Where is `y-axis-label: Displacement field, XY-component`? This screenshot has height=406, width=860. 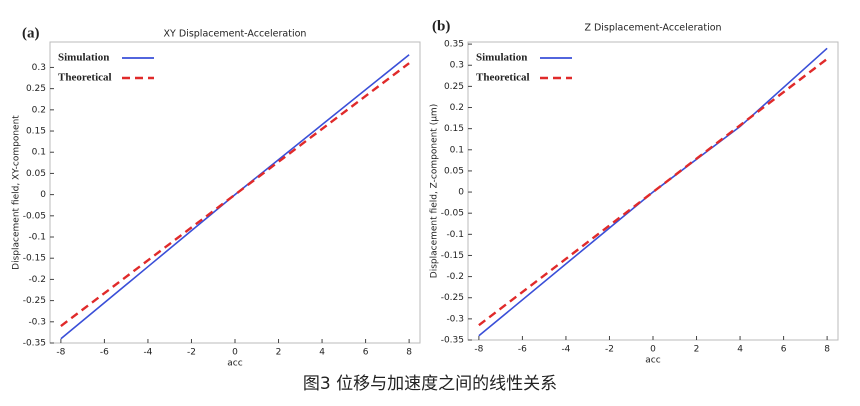
y-axis-label: Displacement field, XY-component is located at coordinates (17, 192).